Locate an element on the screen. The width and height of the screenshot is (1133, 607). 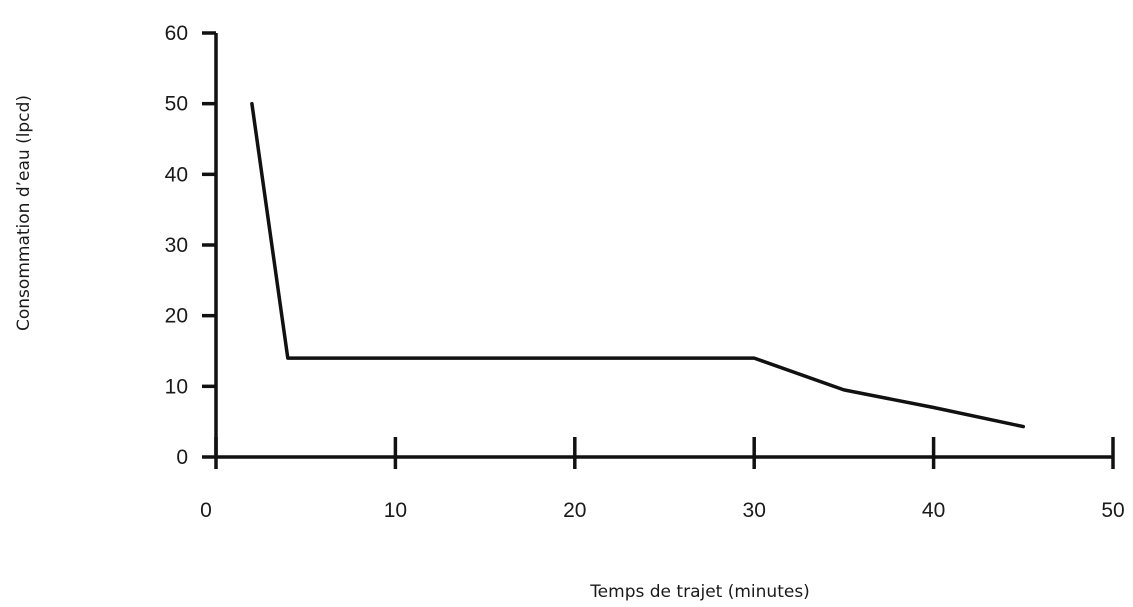
y-axis-title: Consommation d’eau (lpcd) is located at coordinates (24, 213).